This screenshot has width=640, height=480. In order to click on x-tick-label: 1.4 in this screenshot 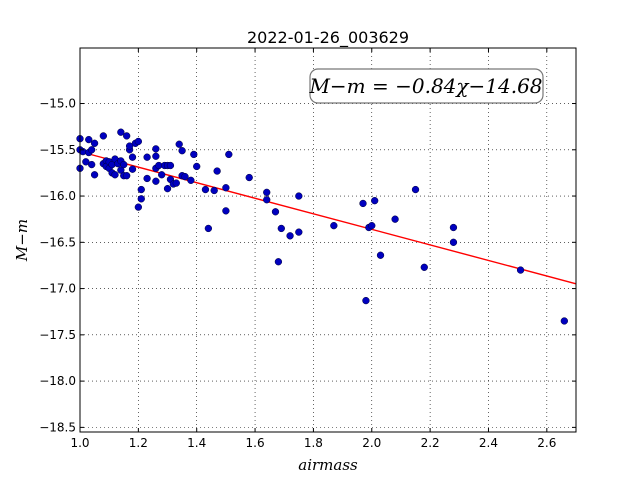, I will do `click(196, 443)`.